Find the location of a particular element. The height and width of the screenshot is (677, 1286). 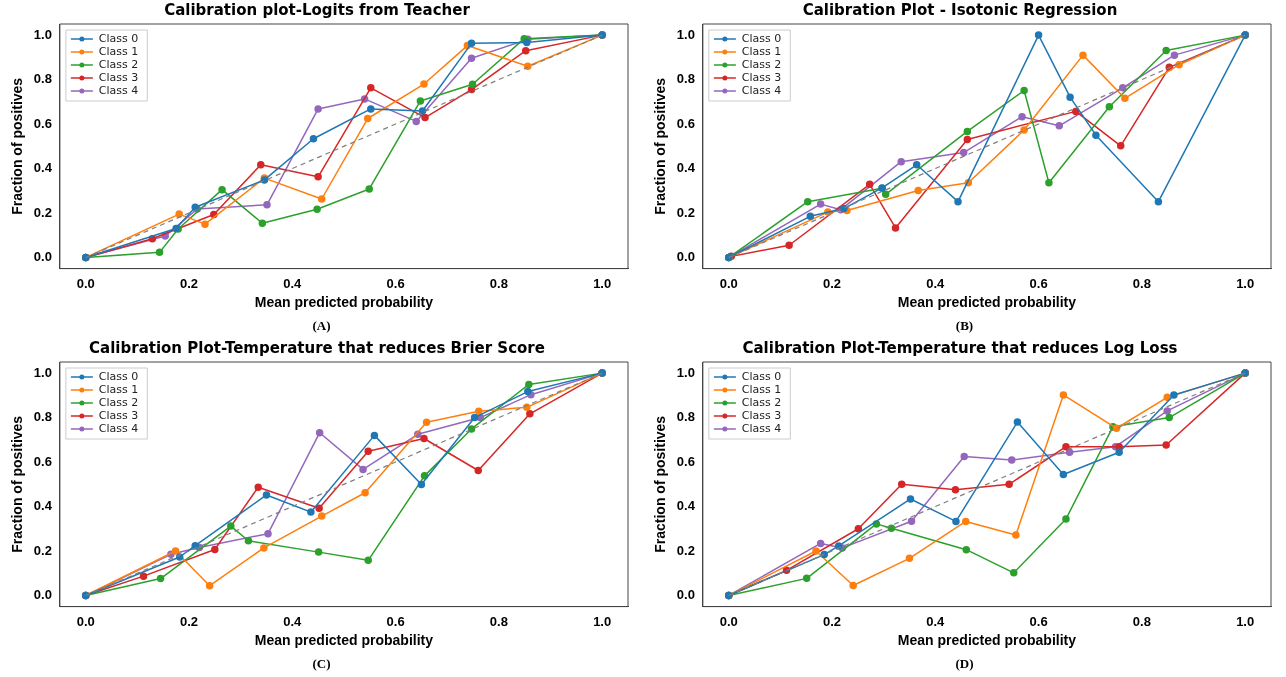

text: (C) is located at coordinates (321, 664).